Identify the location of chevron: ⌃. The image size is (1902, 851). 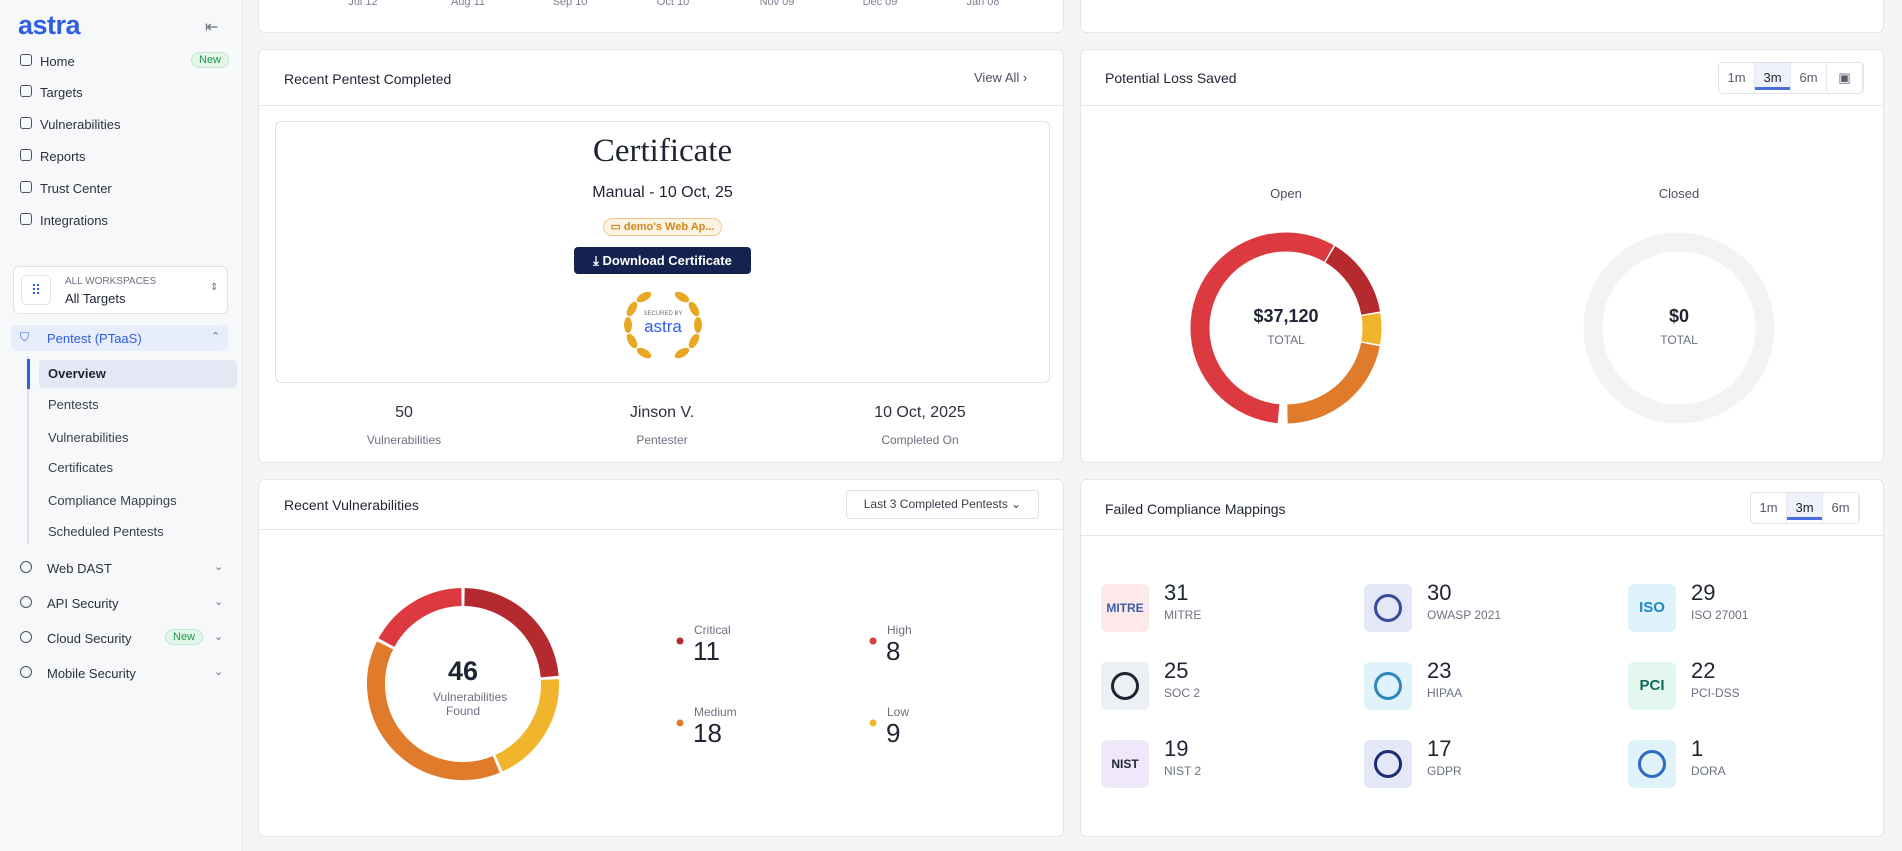
(216, 337).